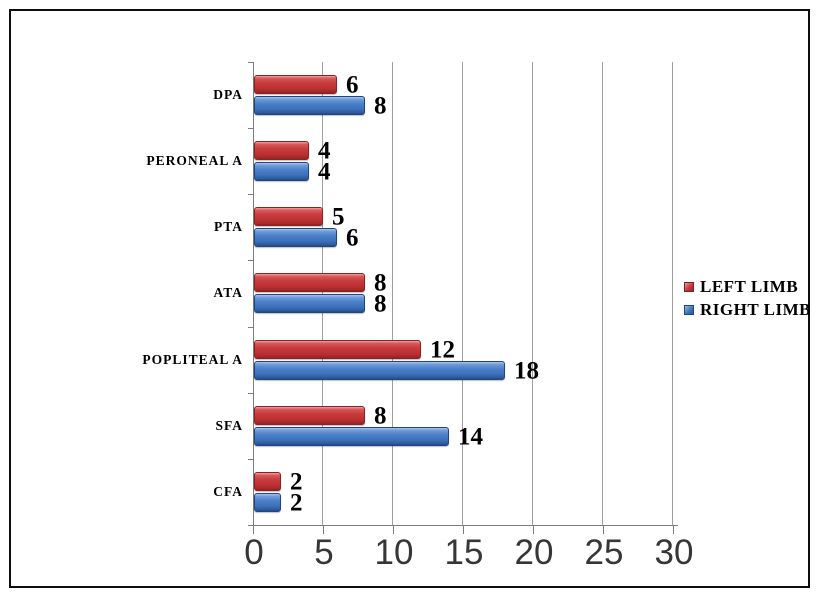 The height and width of the screenshot is (597, 818). I want to click on x-tick-label-20: 20, so click(534, 552).